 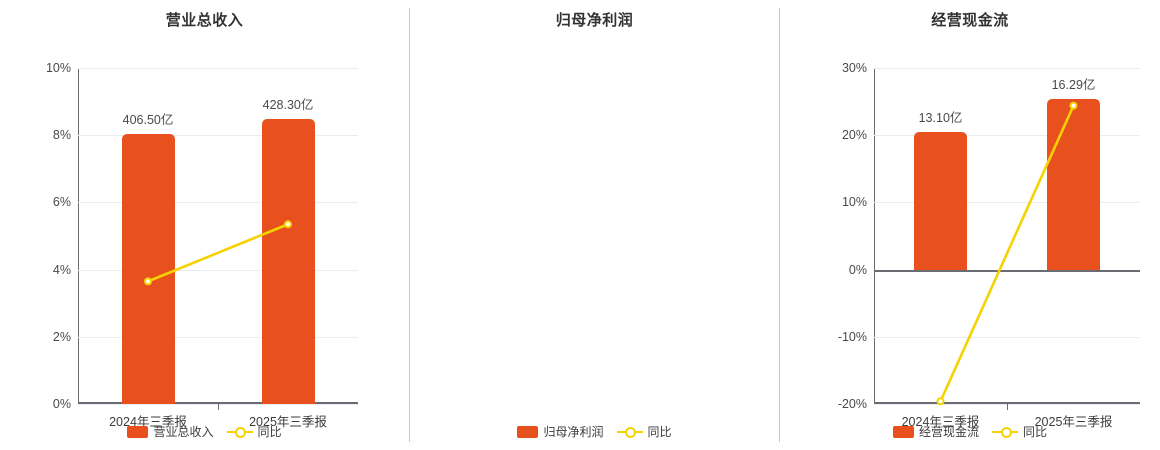 I want to click on y-axis-tick-label: -20%, so click(x=852, y=404).